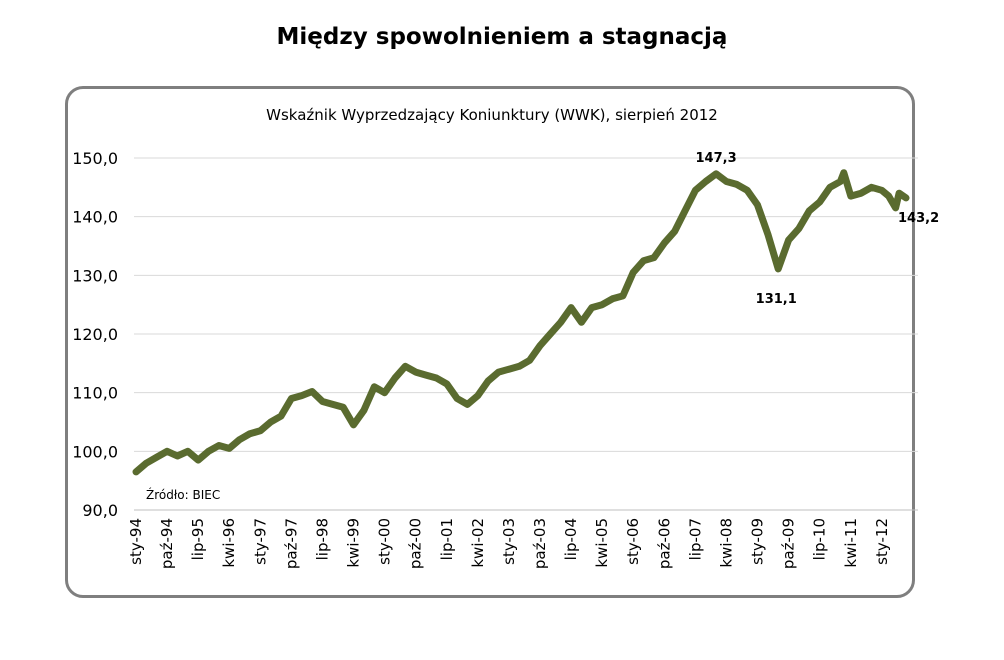  I want to click on x-tick-label: sty-12, so click(882, 541).